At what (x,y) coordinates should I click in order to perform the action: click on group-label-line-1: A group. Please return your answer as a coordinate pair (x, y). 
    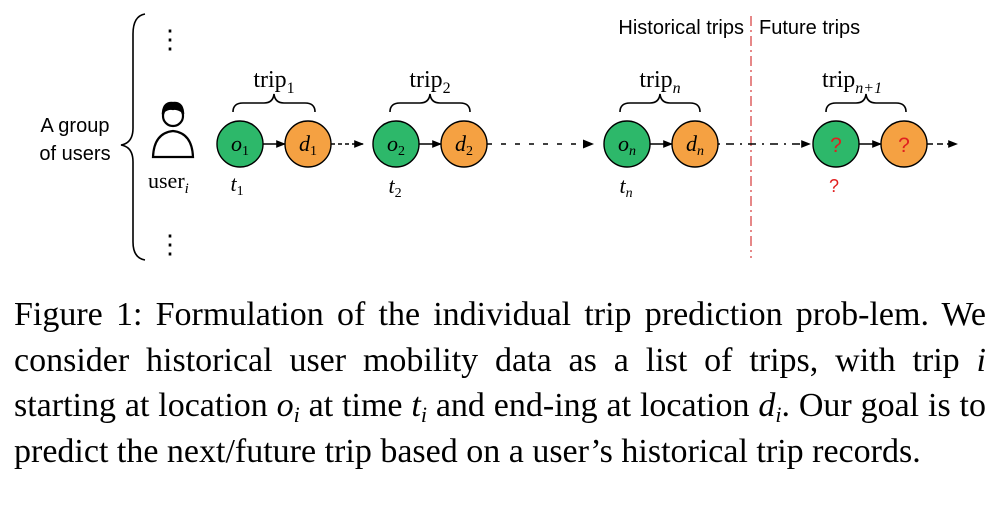
    Looking at the image, I should click on (75, 126).